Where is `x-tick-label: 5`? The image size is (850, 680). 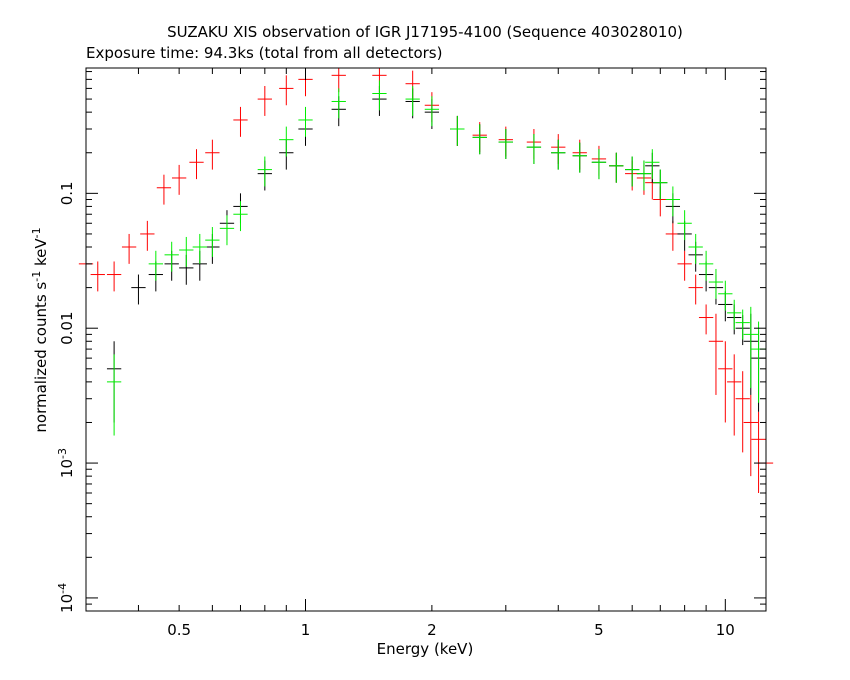
x-tick-label: 5 is located at coordinates (599, 630).